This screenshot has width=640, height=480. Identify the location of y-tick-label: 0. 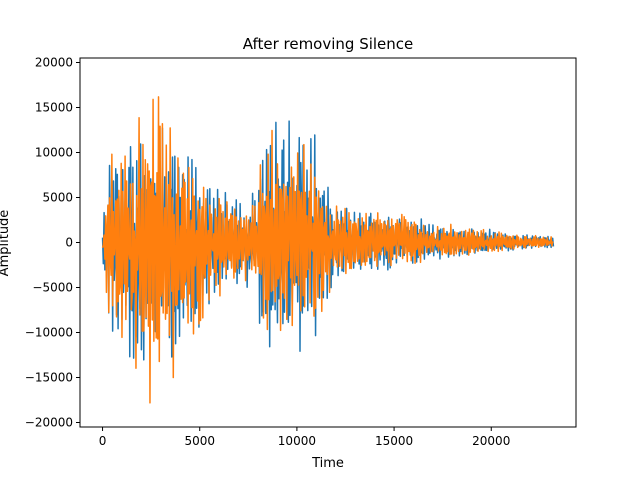
(69, 243).